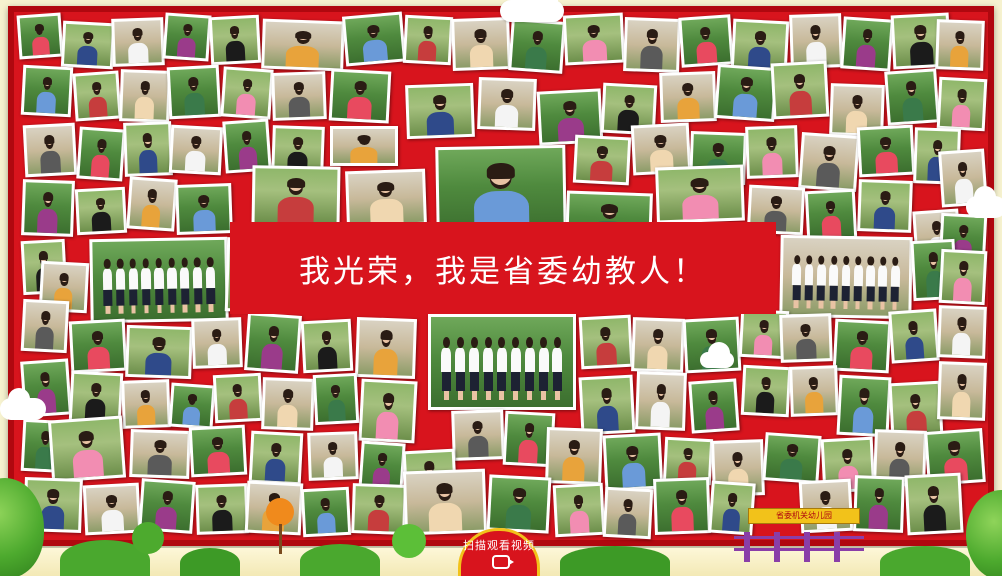 Image resolution: width=1002 pixels, height=576 pixels. I want to click on fence-post, so click(777, 547).